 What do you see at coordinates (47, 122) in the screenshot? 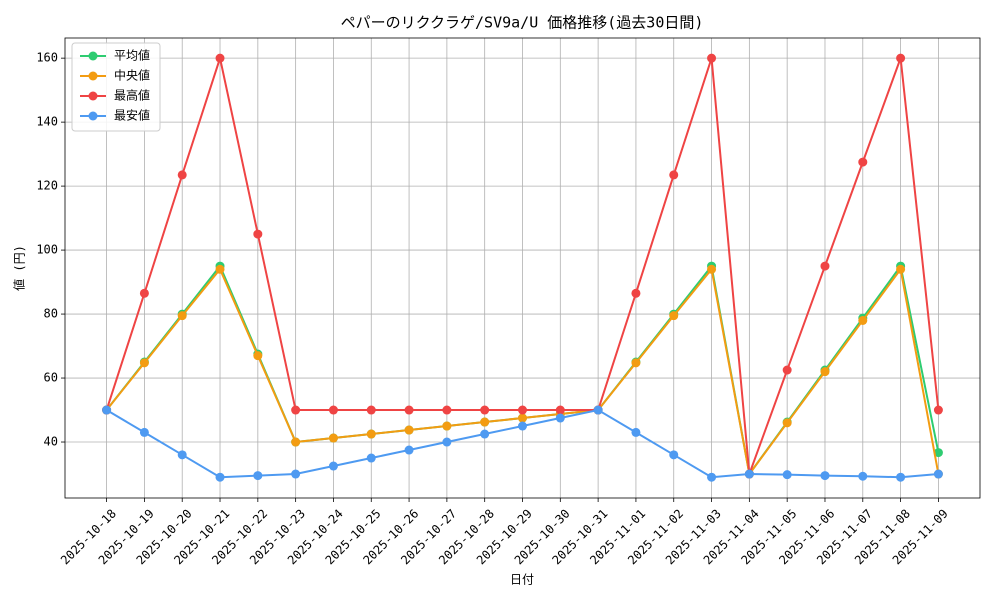
I see `y-tick-label: 140` at bounding box center [47, 122].